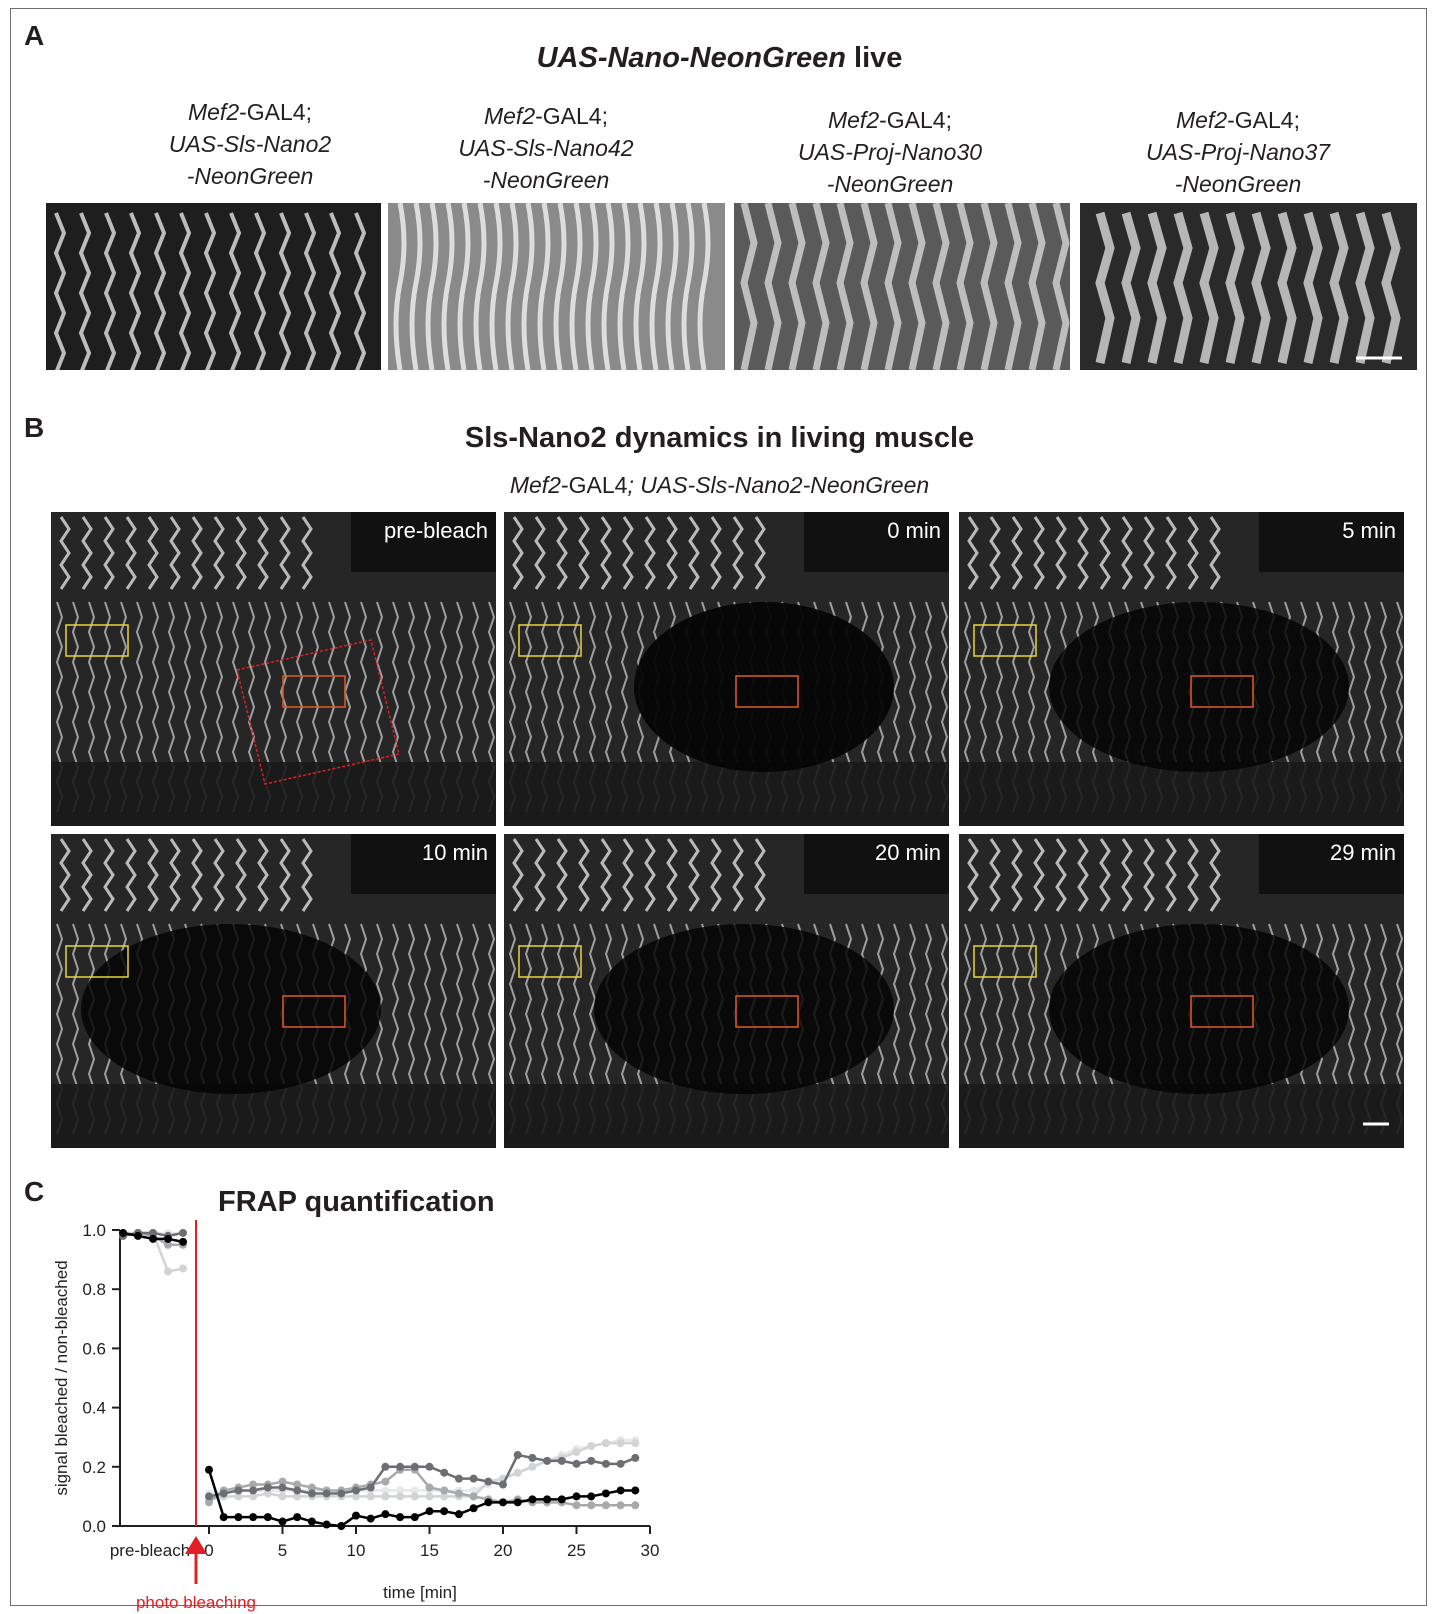 The height and width of the screenshot is (1614, 1439). Describe the element at coordinates (726, 991) in the screenshot. I see `frap-frame-5: 20 min` at that location.